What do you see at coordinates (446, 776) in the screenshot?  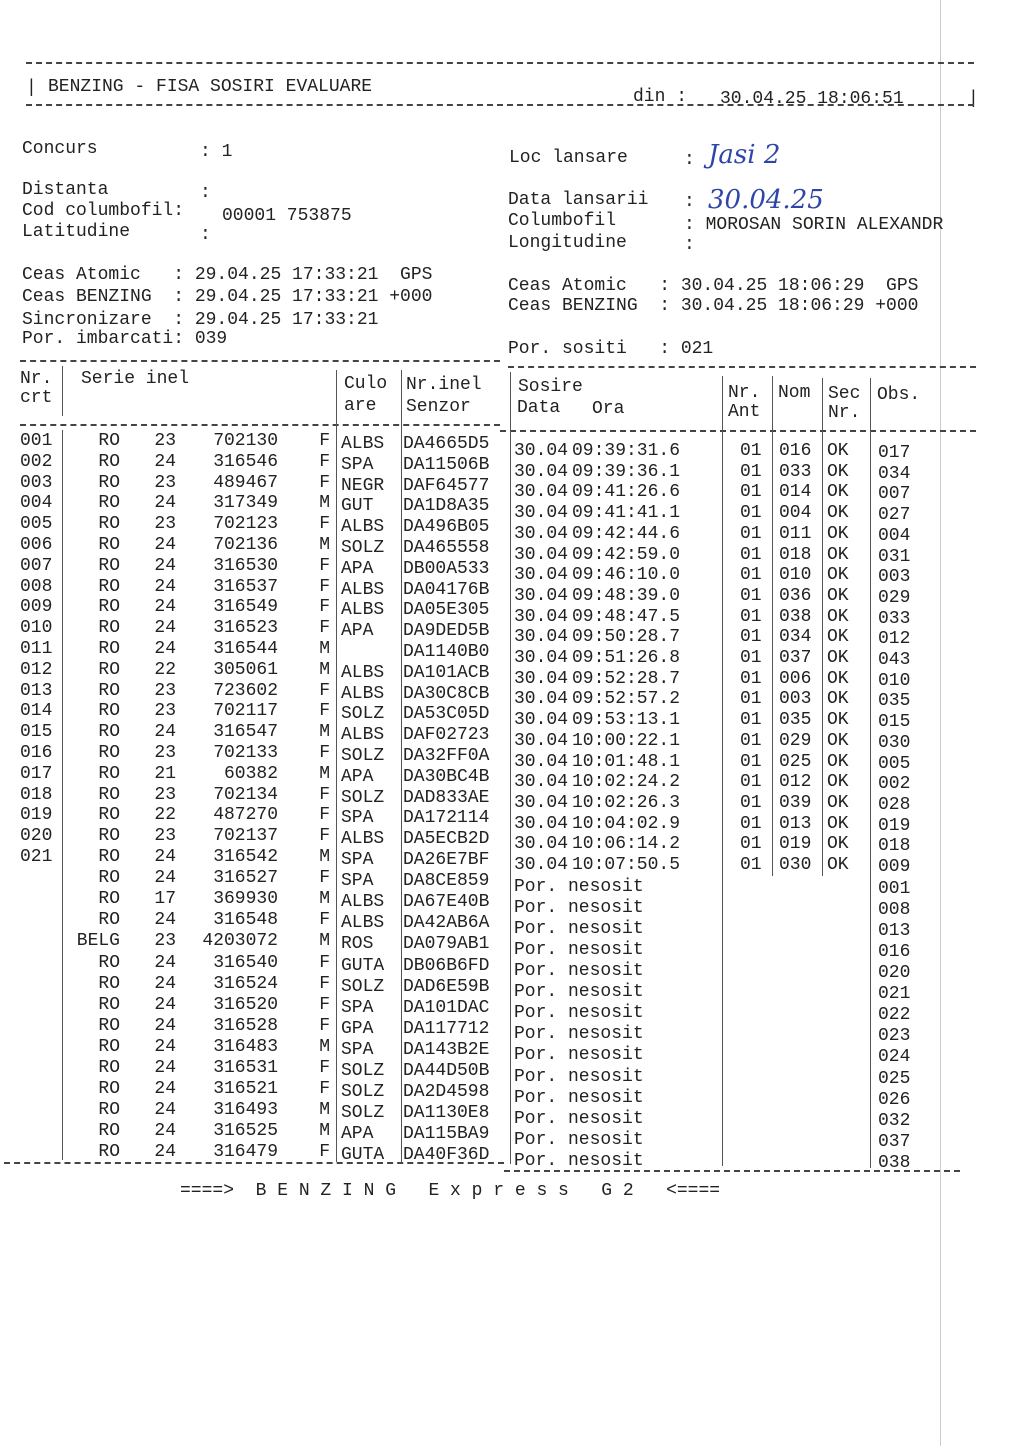 I see `cell-nr-inel-senzor: DA30BC4B` at bounding box center [446, 776].